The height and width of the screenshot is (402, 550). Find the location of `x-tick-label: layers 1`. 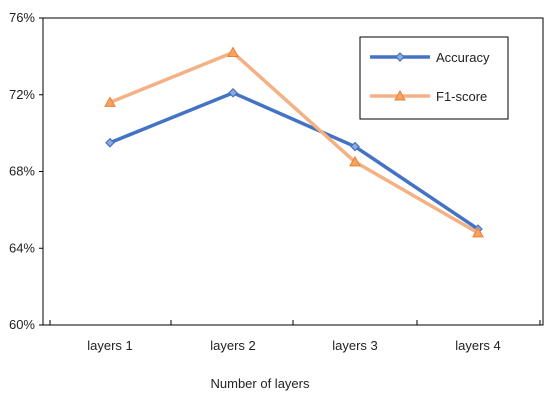

x-tick-label: layers 1 is located at coordinates (110, 345).